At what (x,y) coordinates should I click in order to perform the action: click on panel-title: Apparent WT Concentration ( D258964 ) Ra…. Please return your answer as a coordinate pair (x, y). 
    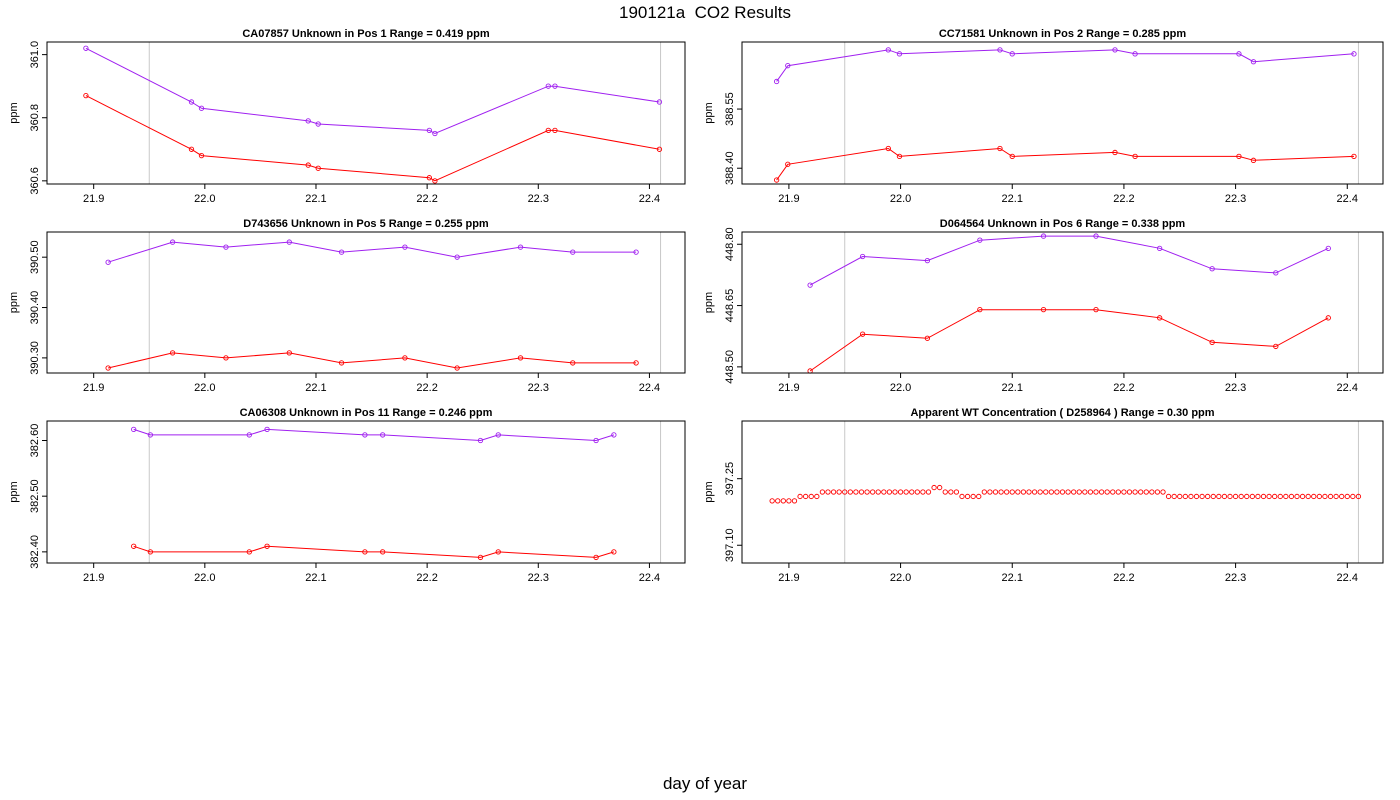
    Looking at the image, I should click on (1062, 413).